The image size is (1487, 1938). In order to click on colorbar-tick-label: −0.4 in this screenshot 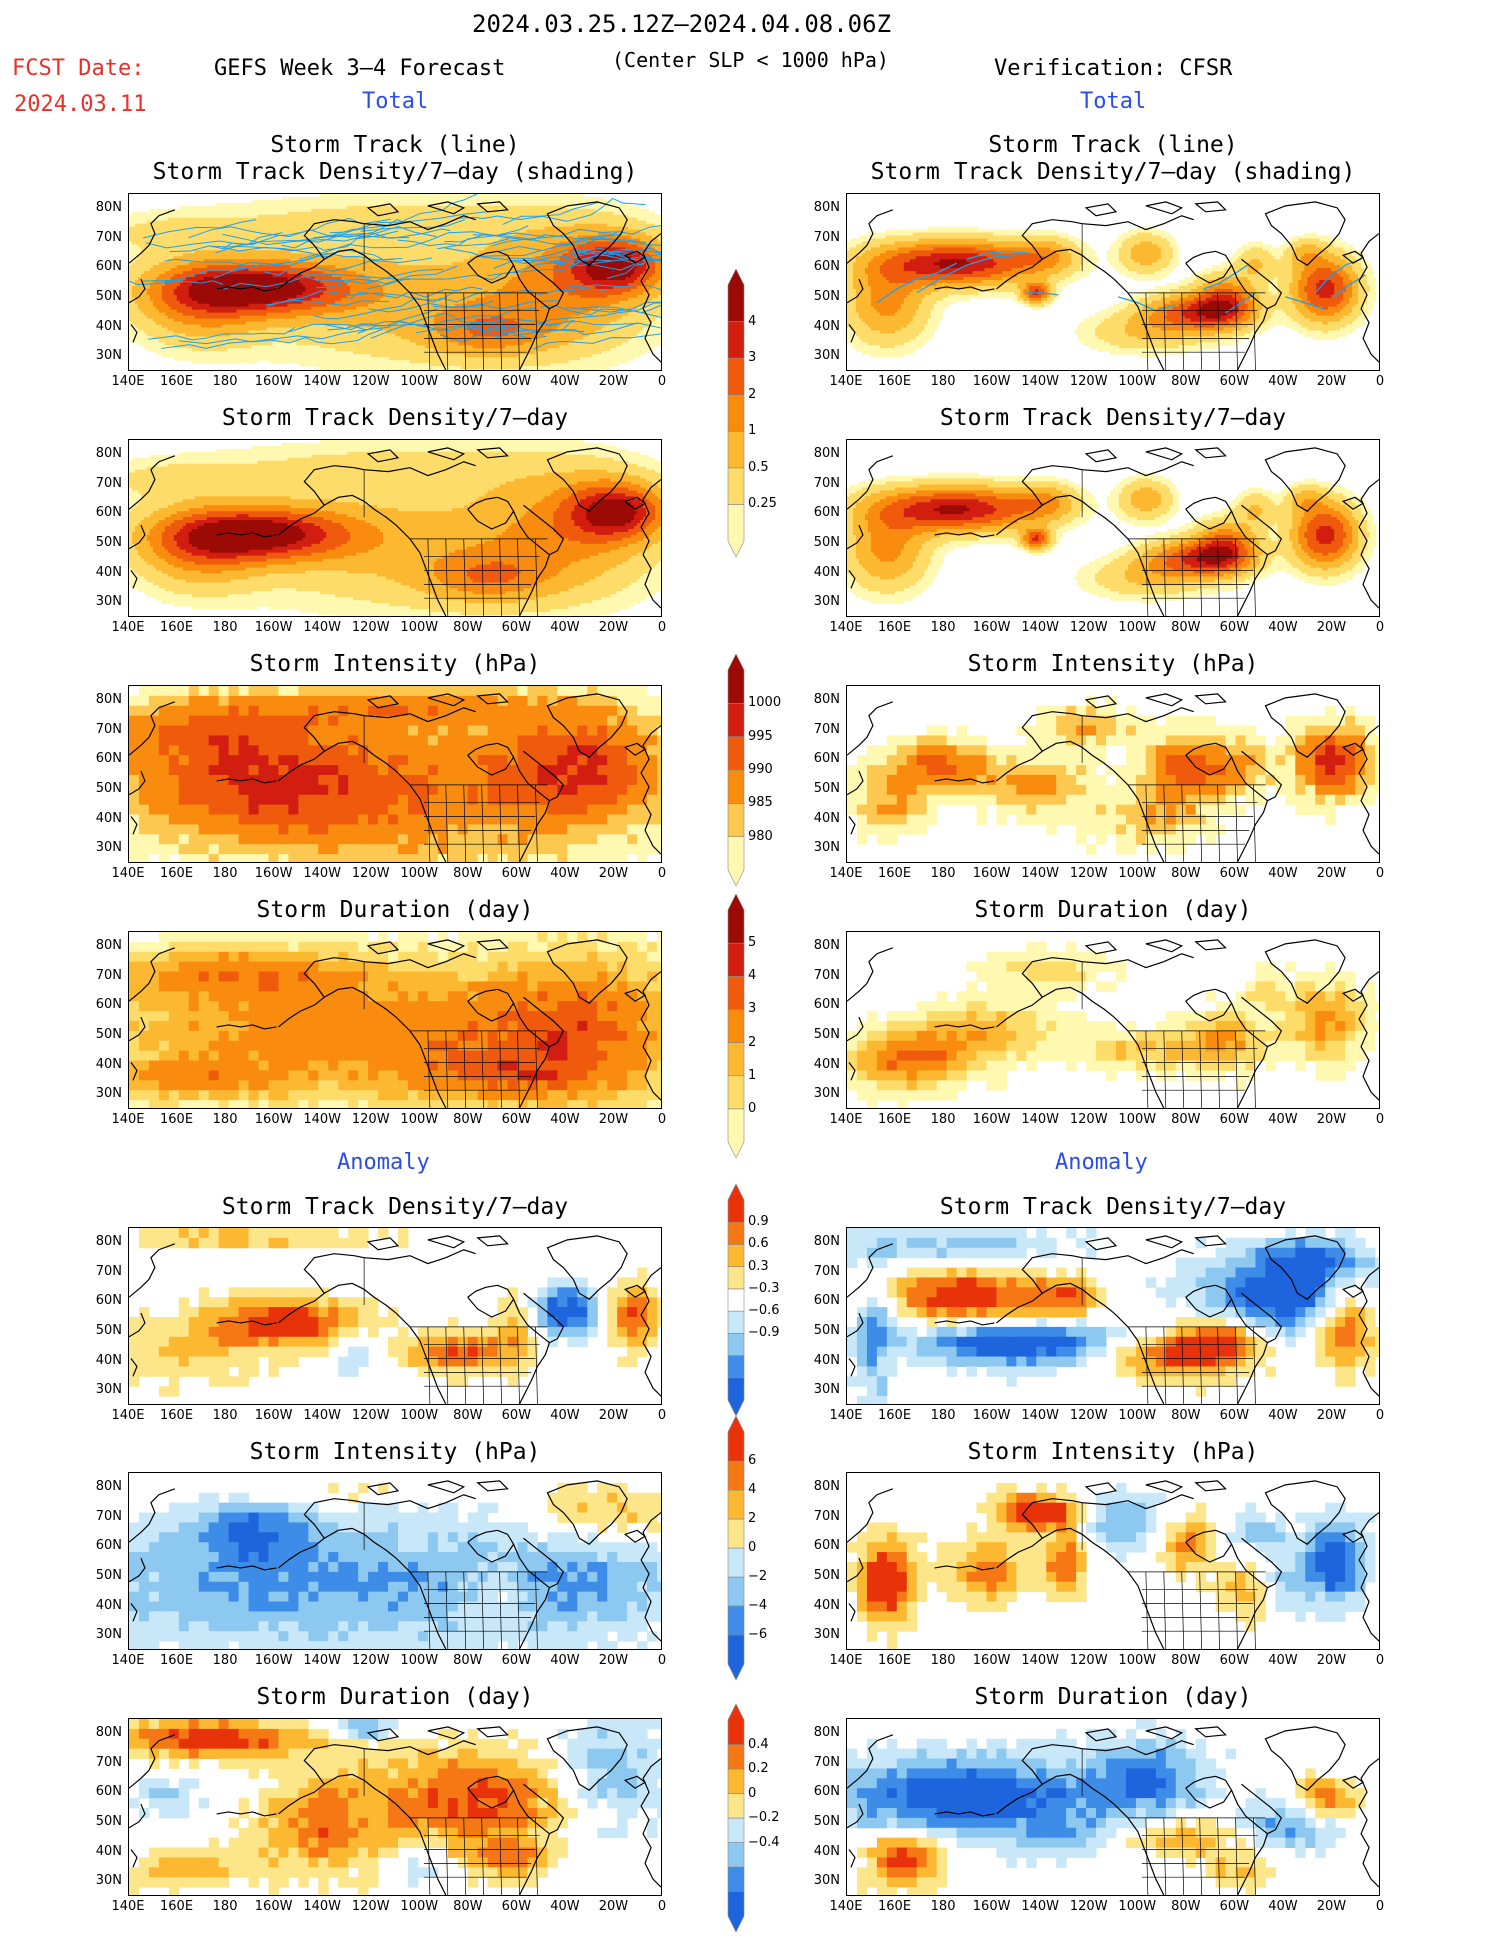, I will do `click(764, 1842)`.